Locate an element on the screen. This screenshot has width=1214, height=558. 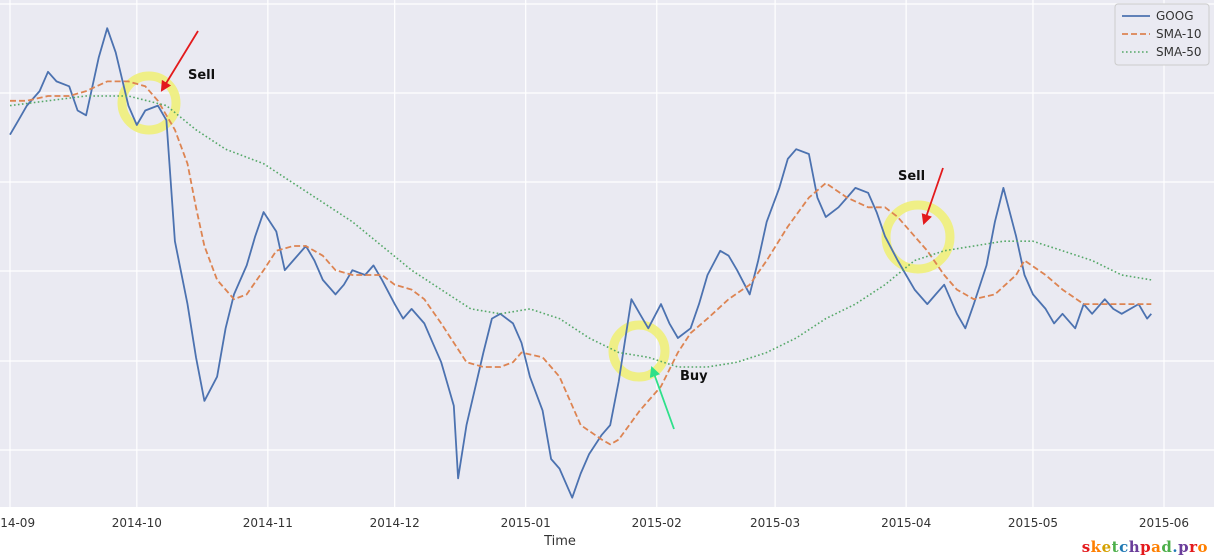
legend-entry: SMA-50 is located at coordinates (1179, 52).